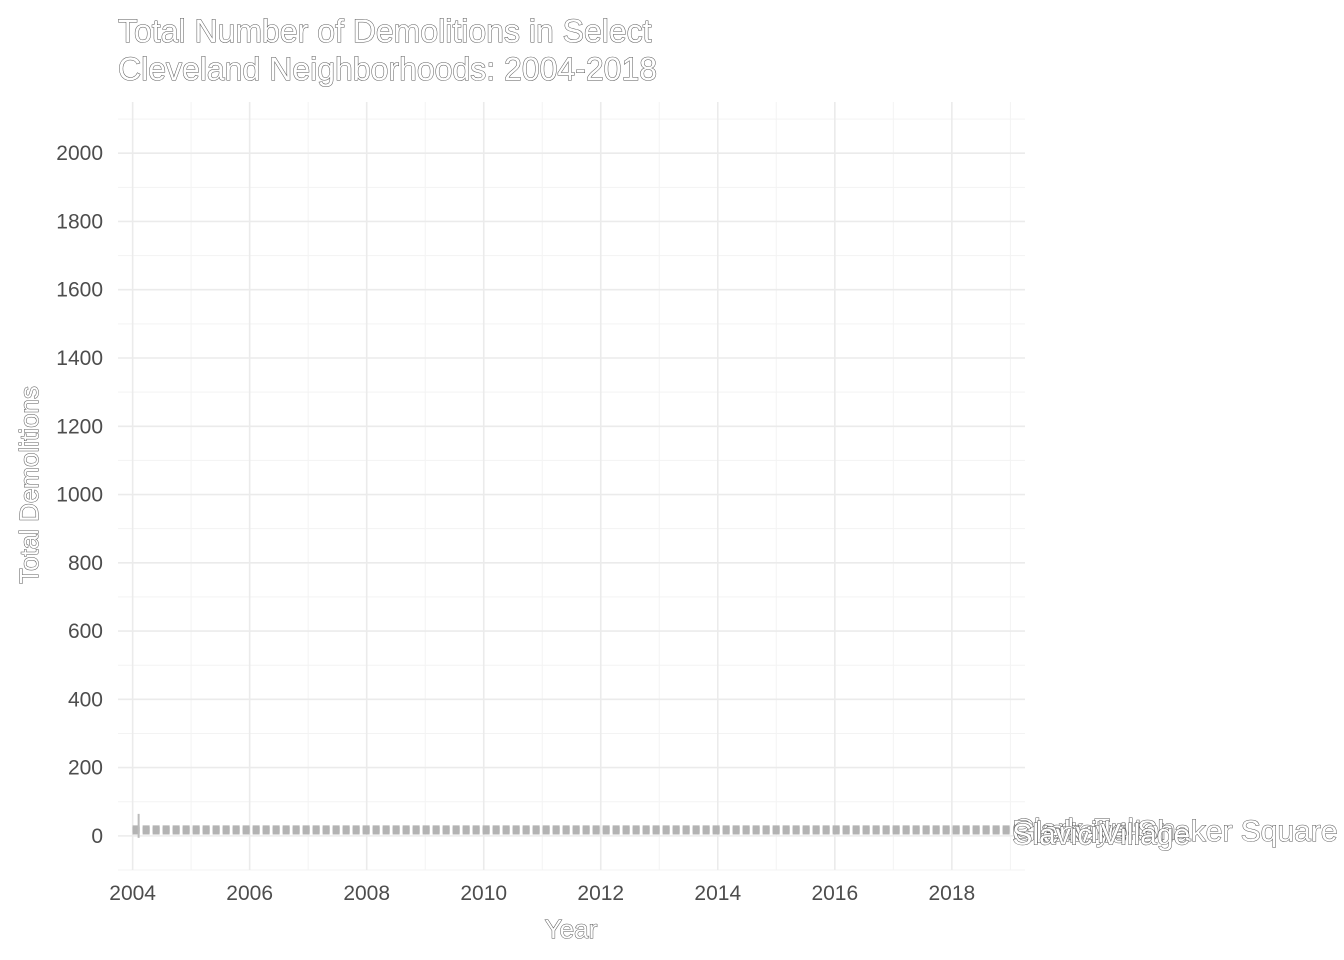  Describe the element at coordinates (385, 31) in the screenshot. I see `chart-title-line: Total Number of Demolitions in Select` at that location.